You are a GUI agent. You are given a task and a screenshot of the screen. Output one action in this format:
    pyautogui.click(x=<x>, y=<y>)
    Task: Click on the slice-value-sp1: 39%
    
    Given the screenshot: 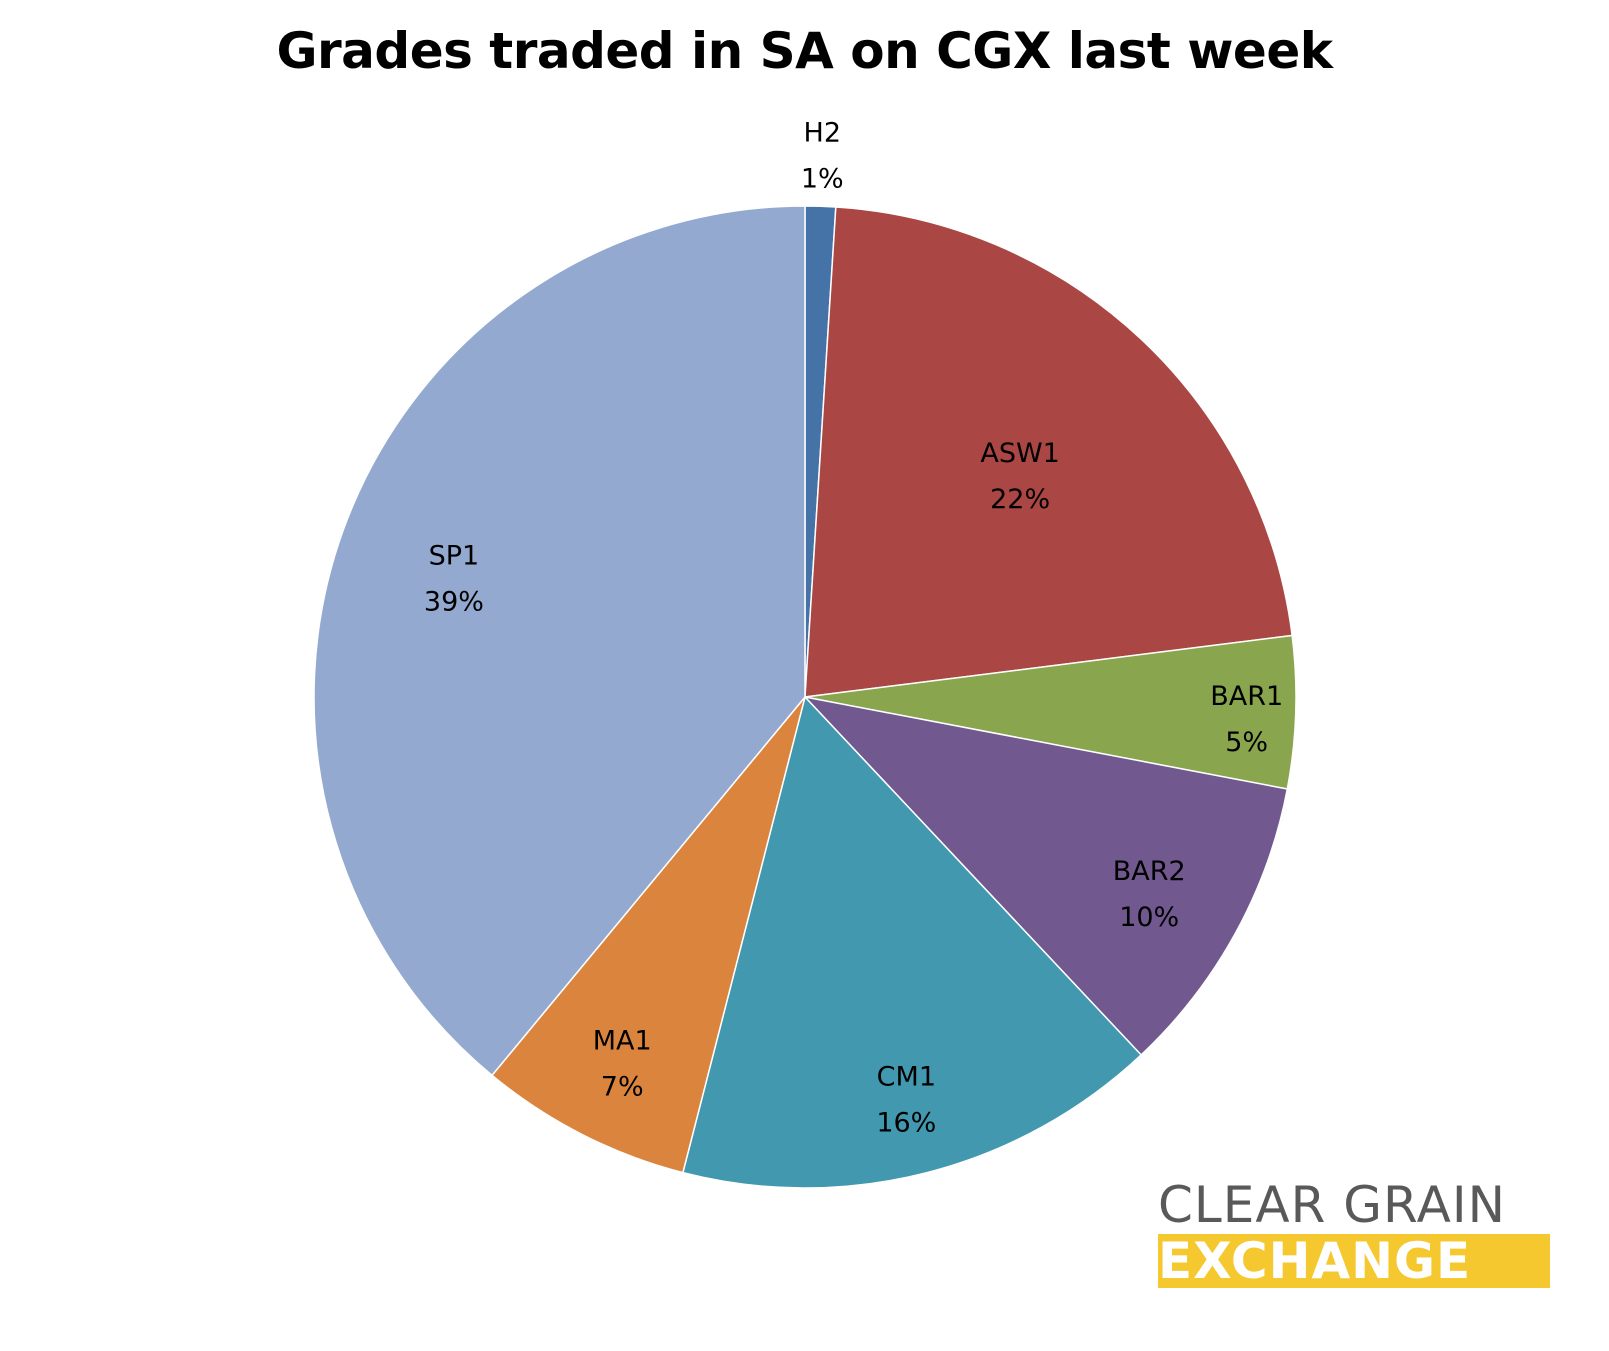 What is the action you would take?
    pyautogui.click(x=454, y=602)
    